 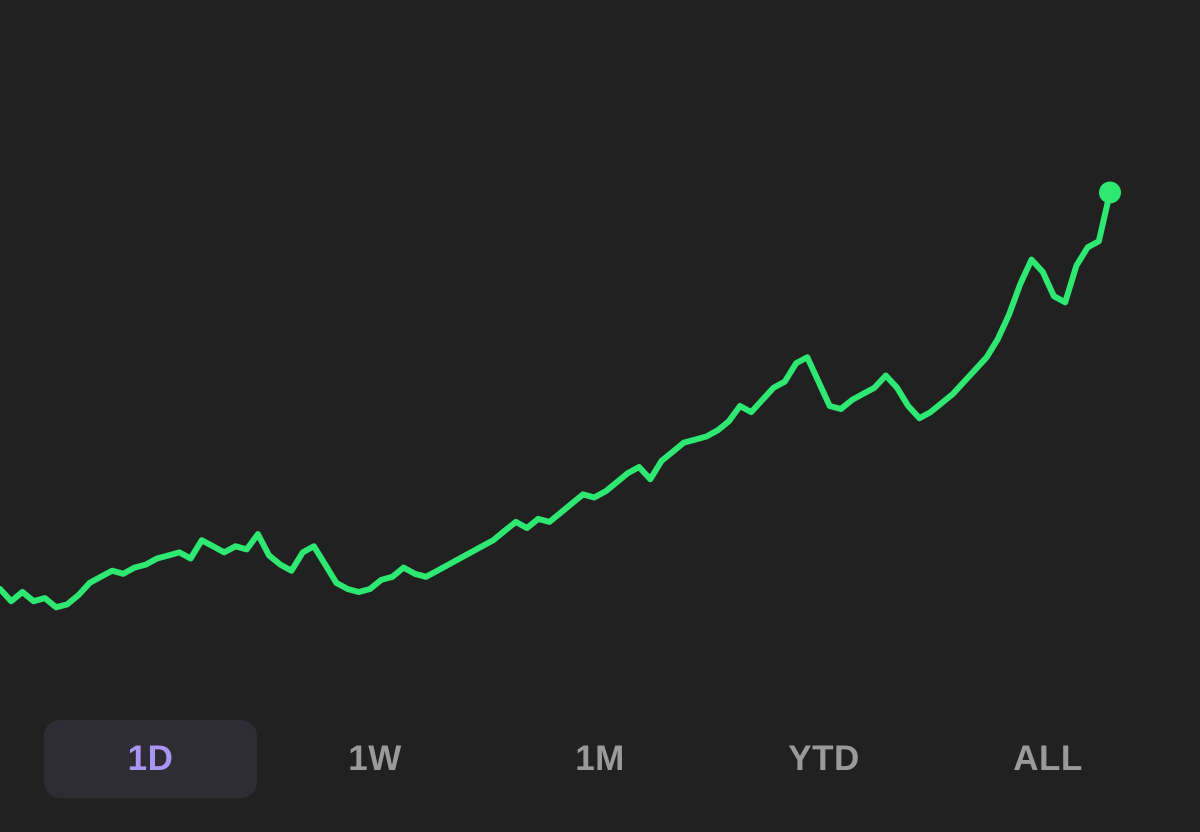 What do you see at coordinates (375, 758) in the screenshot?
I see `tab-1w: 1W` at bounding box center [375, 758].